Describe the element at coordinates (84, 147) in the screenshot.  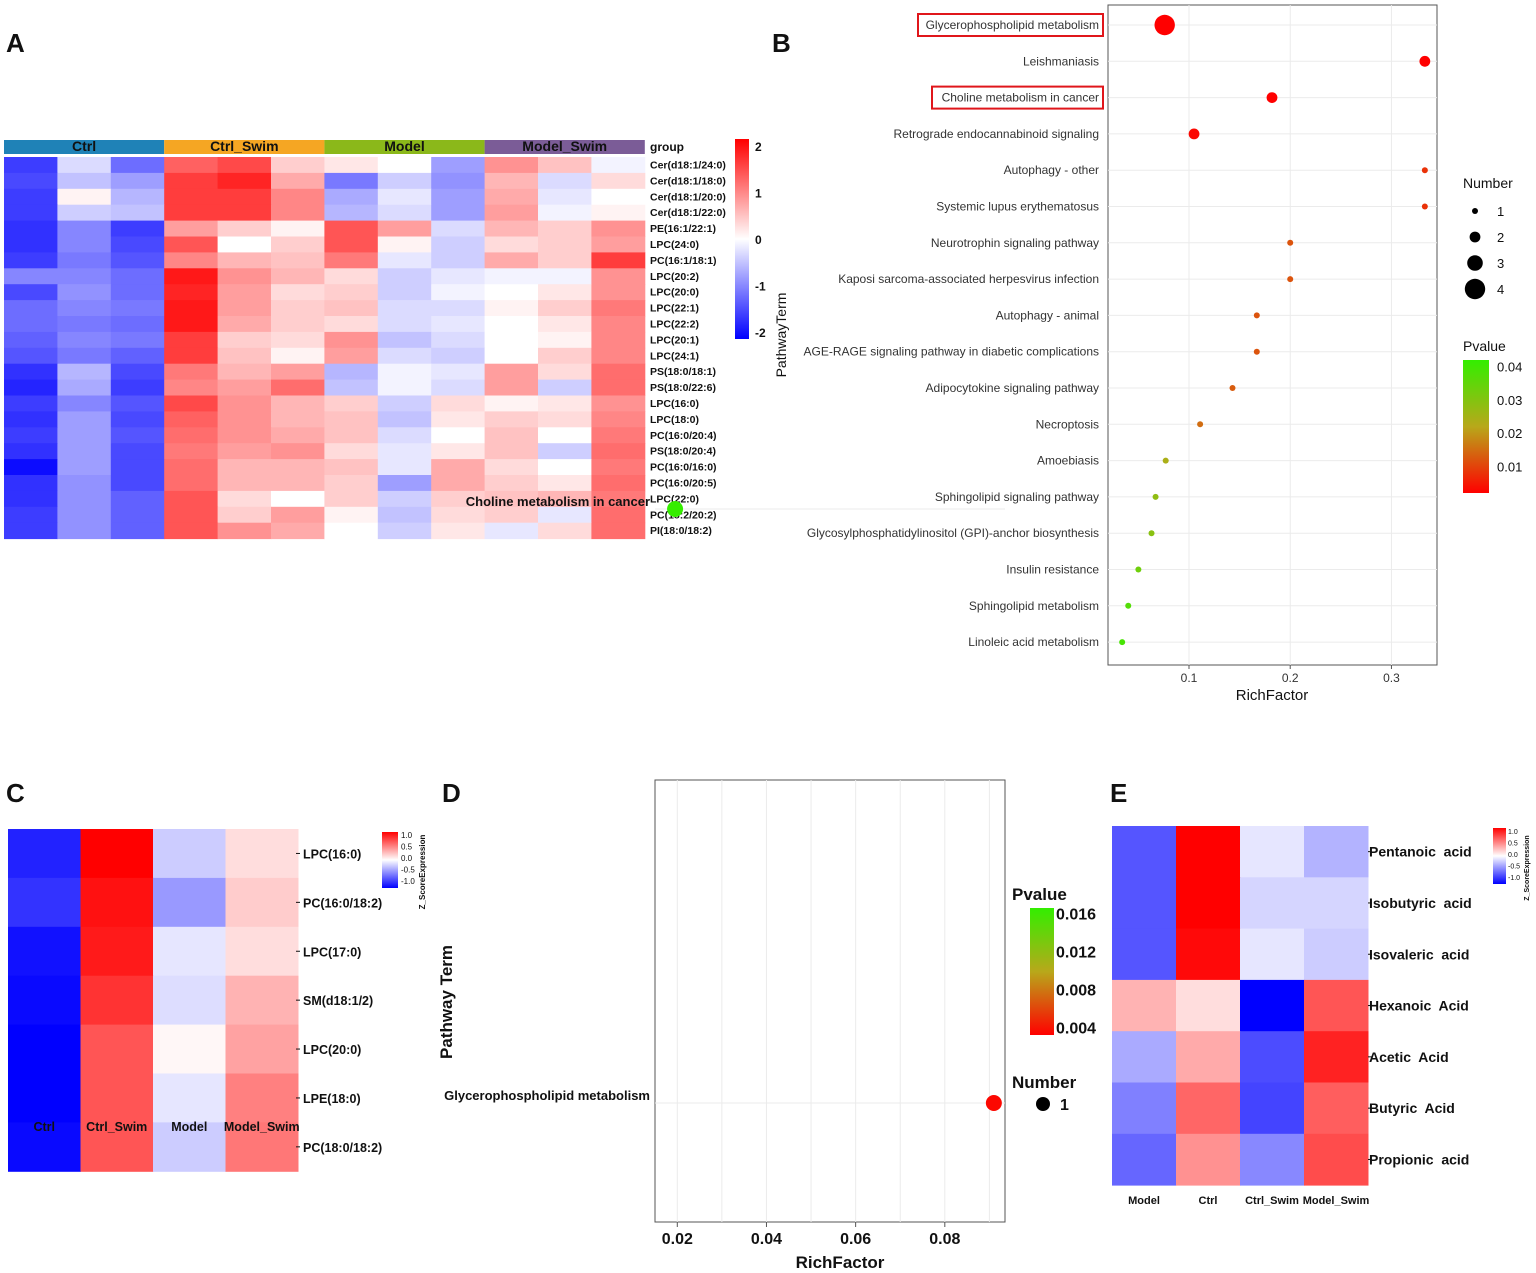
I see `group-bar-ctrl` at that location.